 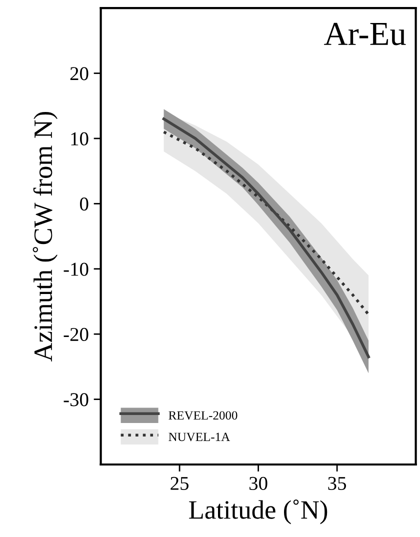 What do you see at coordinates (199, 437) in the screenshot?
I see `legend-label: NUVEL-1A` at bounding box center [199, 437].